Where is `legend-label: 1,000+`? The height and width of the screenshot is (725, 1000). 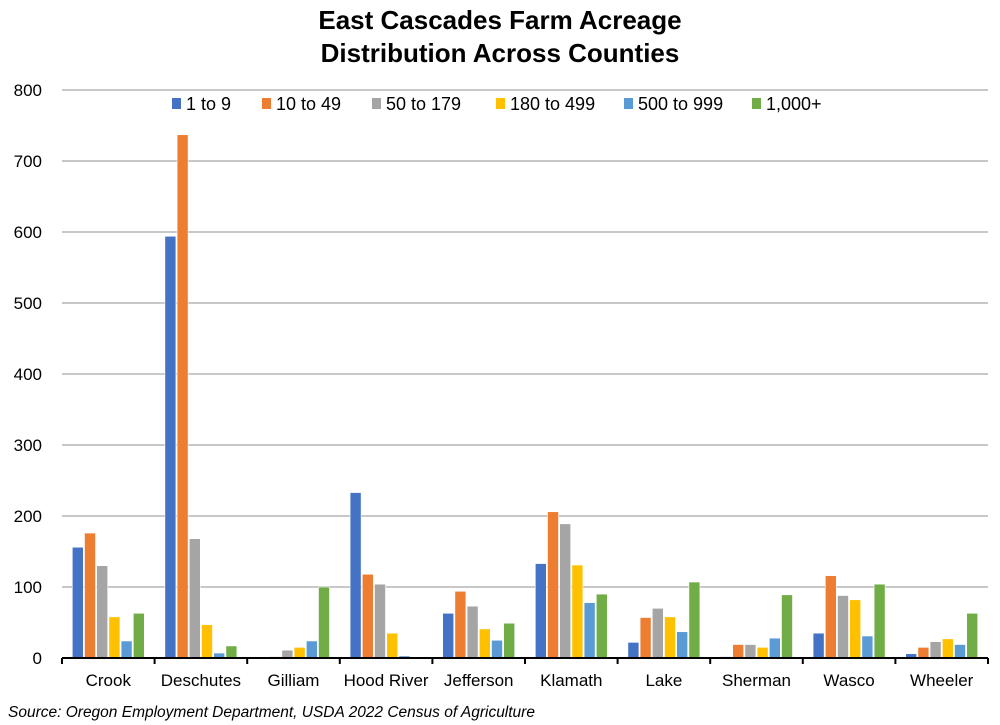
legend-label: 1,000+ is located at coordinates (794, 104).